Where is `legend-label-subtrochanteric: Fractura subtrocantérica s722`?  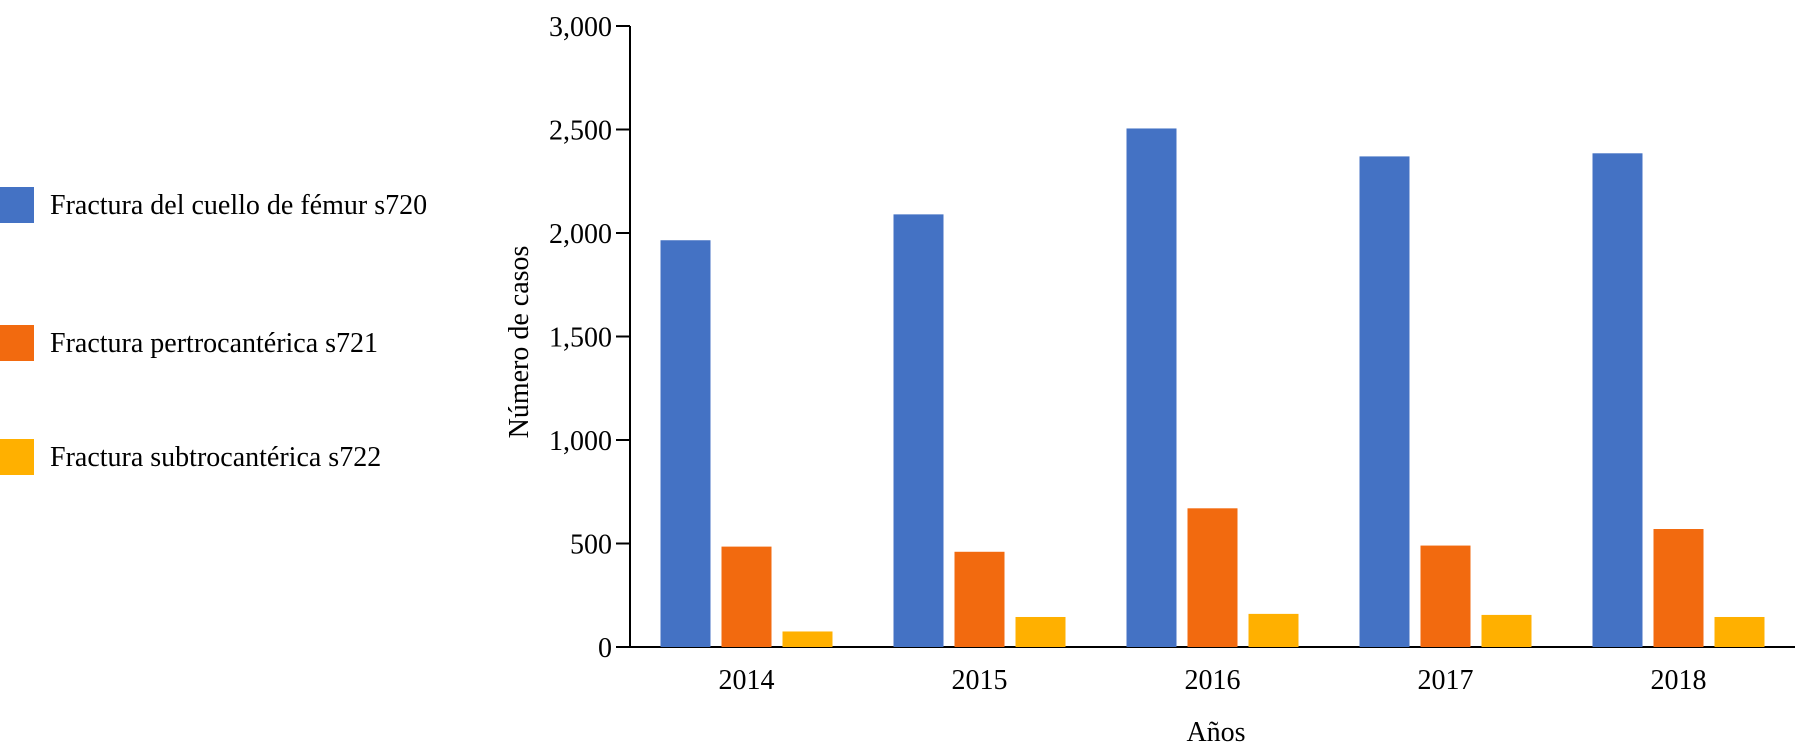
legend-label-subtrochanteric: Fractura subtrocantérica s722 is located at coordinates (216, 457).